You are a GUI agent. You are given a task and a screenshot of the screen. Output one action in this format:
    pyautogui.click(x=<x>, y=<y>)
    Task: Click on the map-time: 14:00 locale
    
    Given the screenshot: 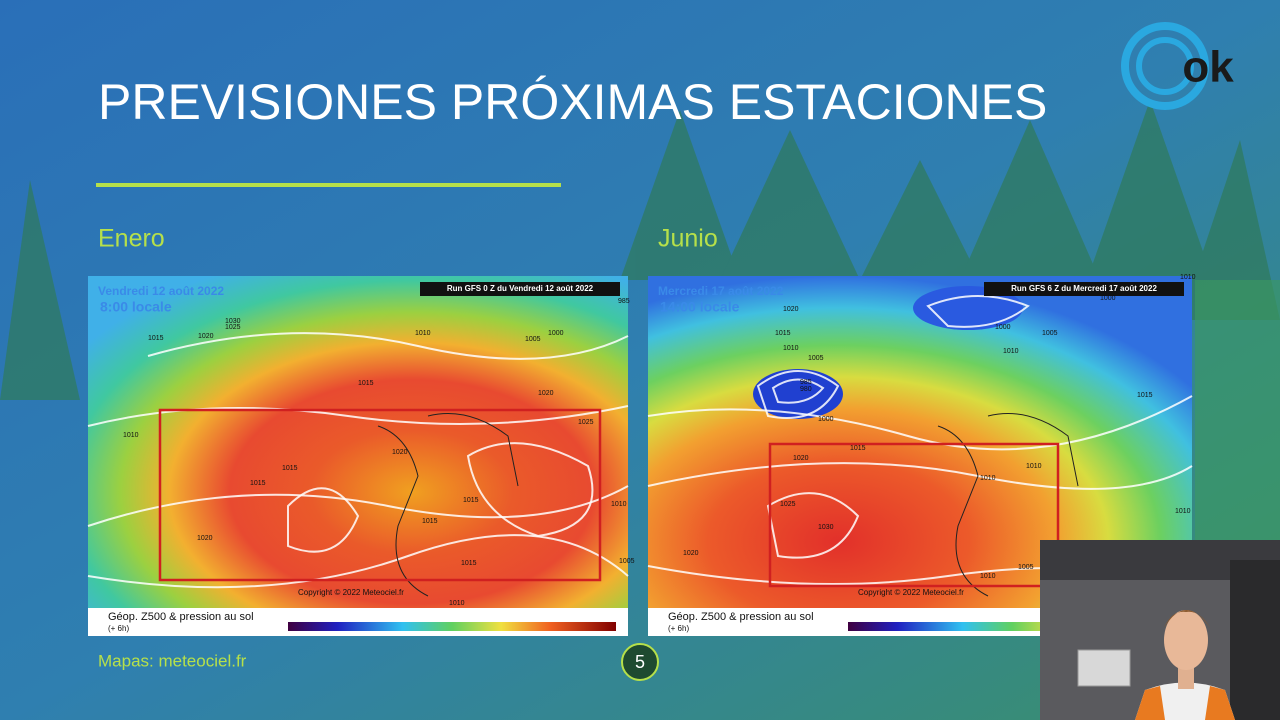 What is the action you would take?
    pyautogui.click(x=700, y=307)
    